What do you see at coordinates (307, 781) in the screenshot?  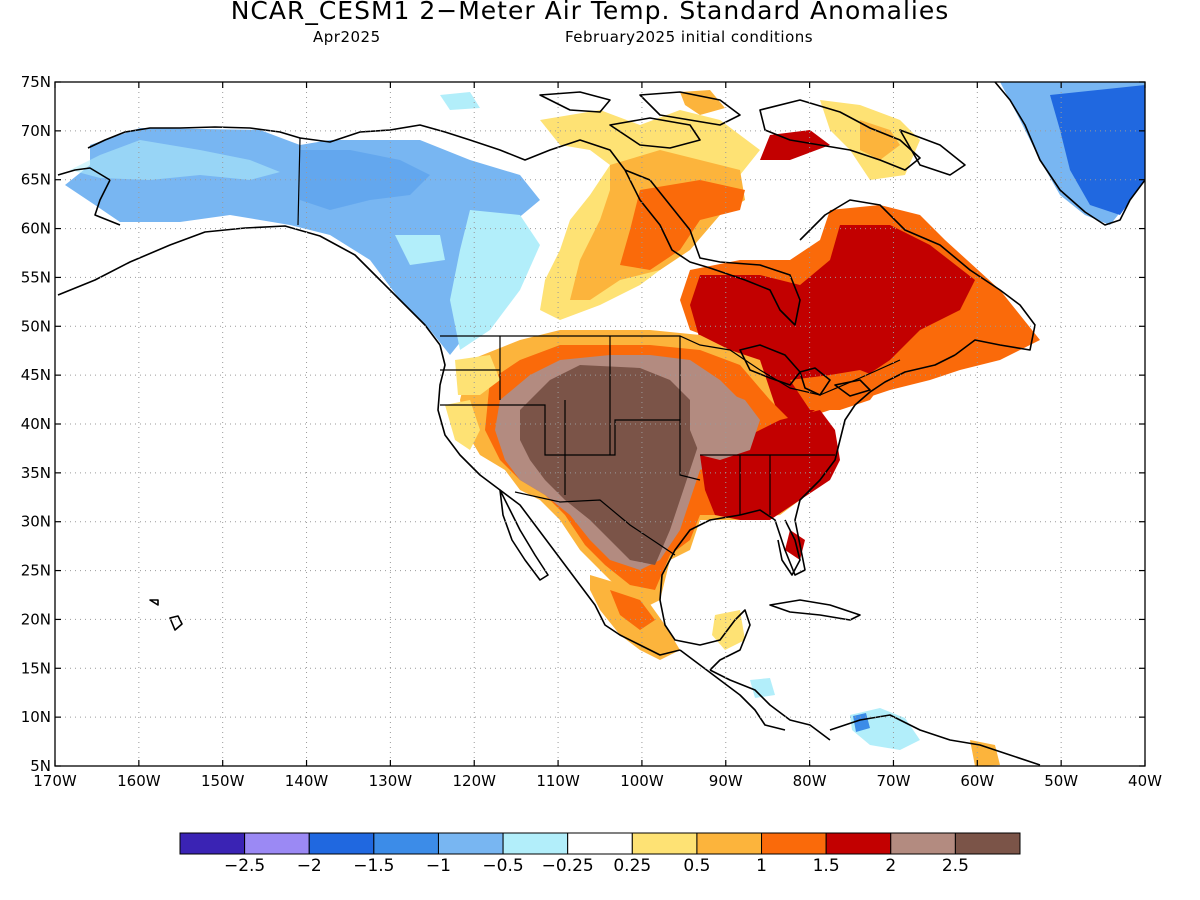 I see `lon-label: 140W` at bounding box center [307, 781].